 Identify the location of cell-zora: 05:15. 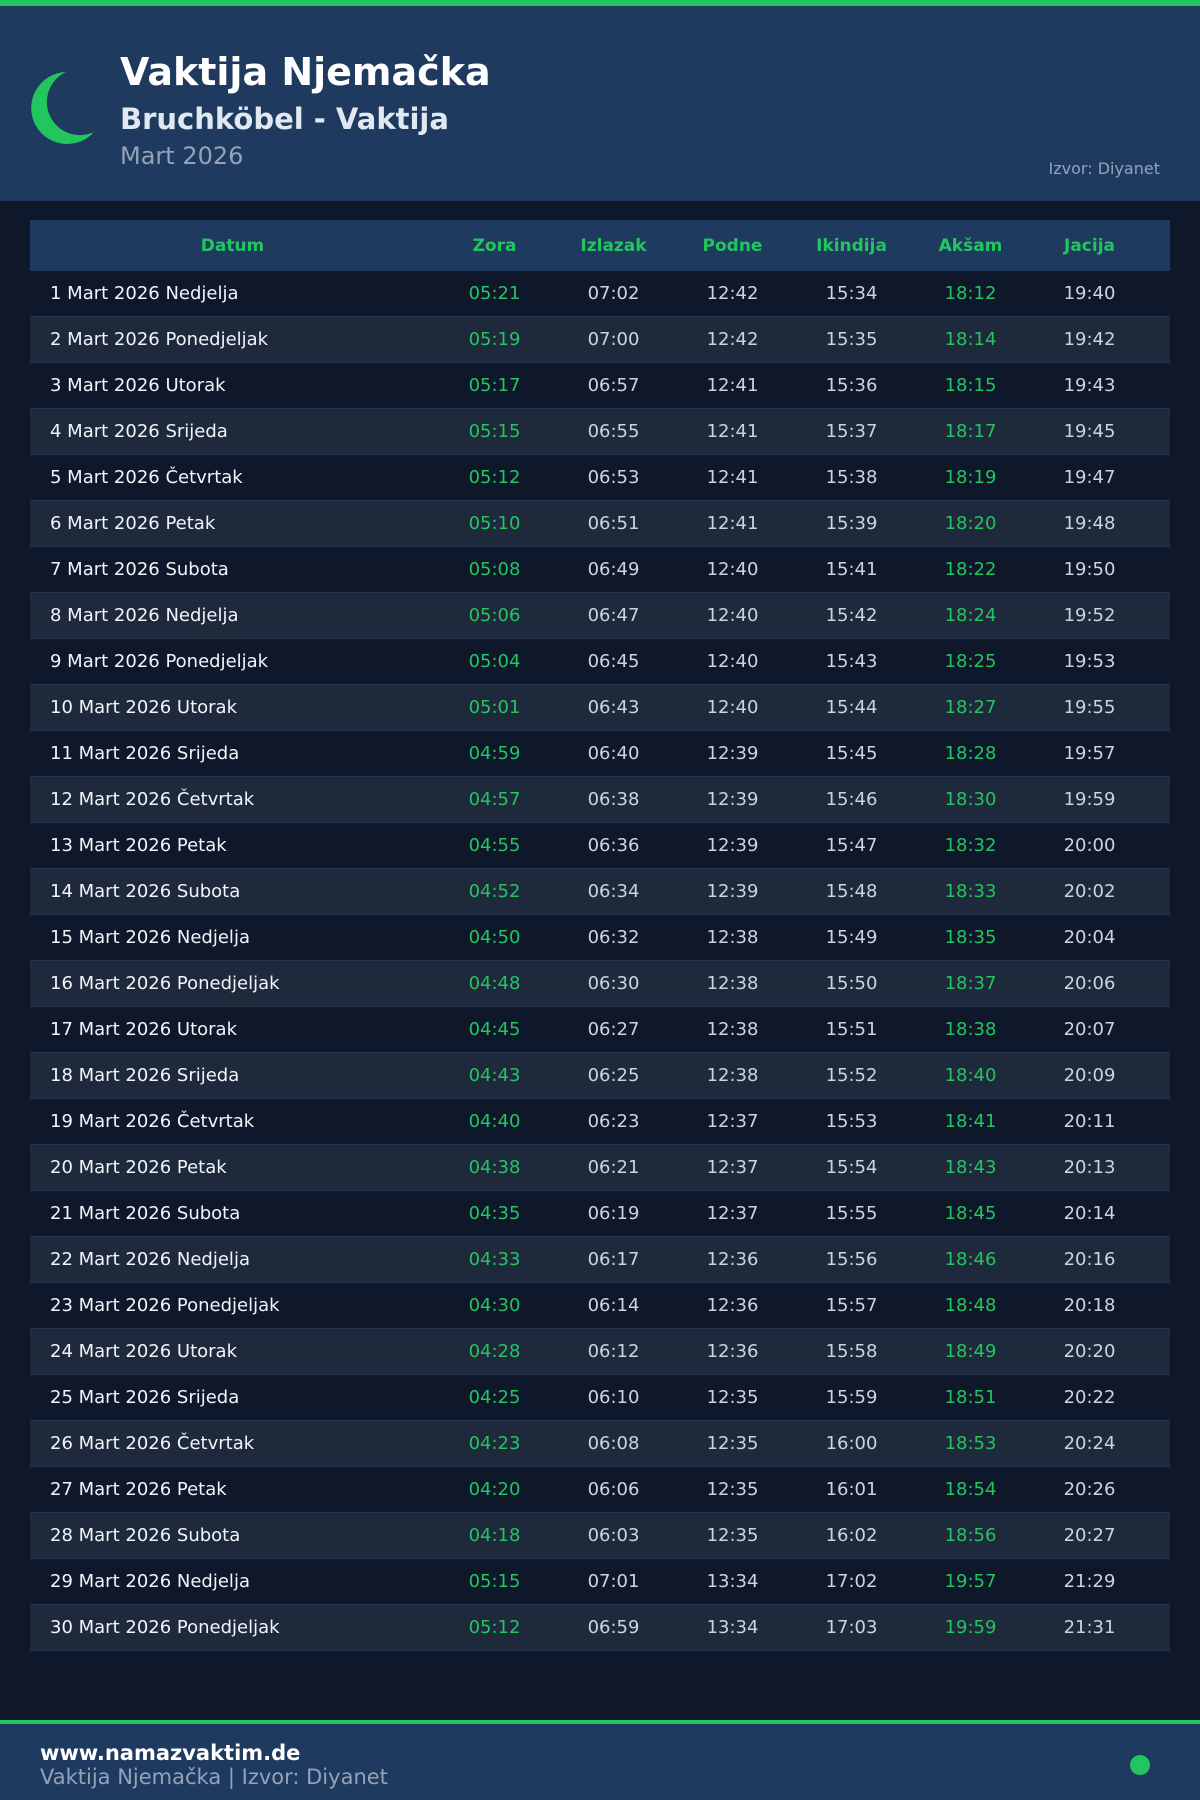
(494, 431).